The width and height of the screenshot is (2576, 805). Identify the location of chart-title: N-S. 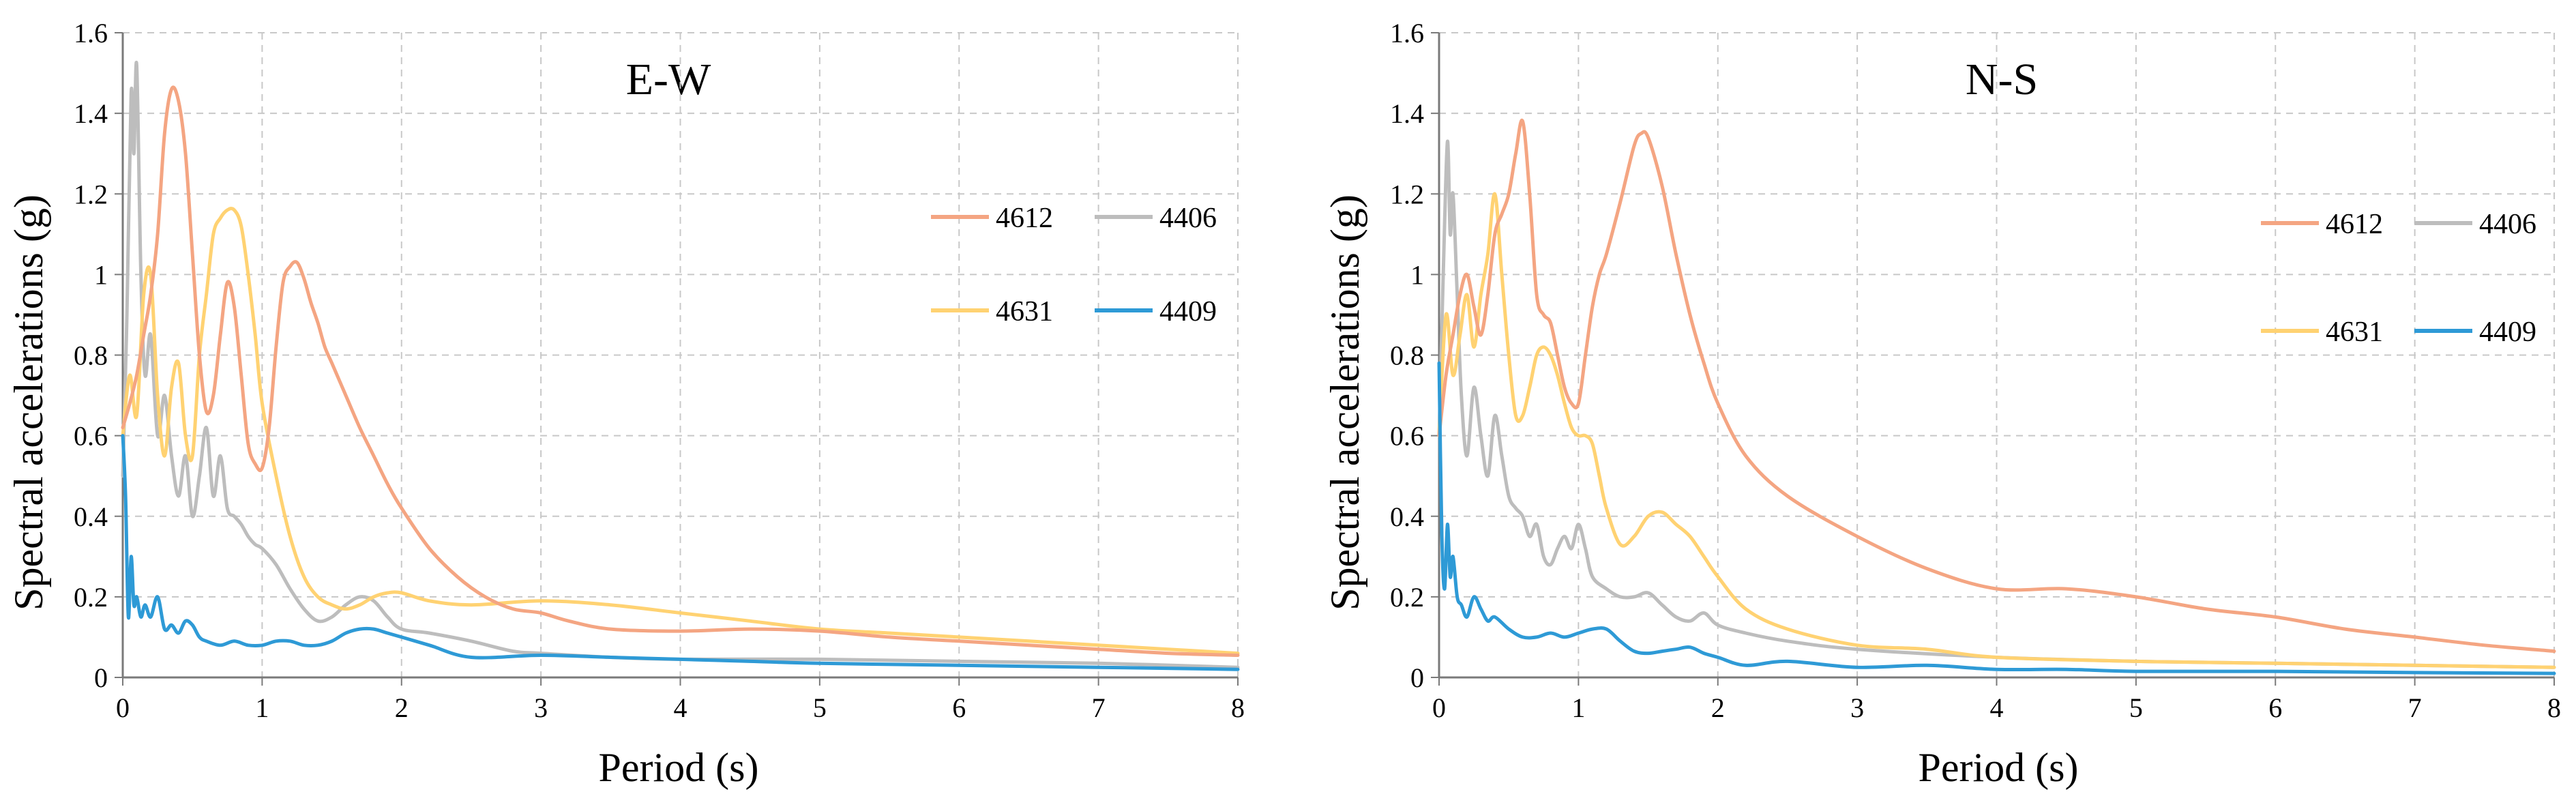
(2002, 79).